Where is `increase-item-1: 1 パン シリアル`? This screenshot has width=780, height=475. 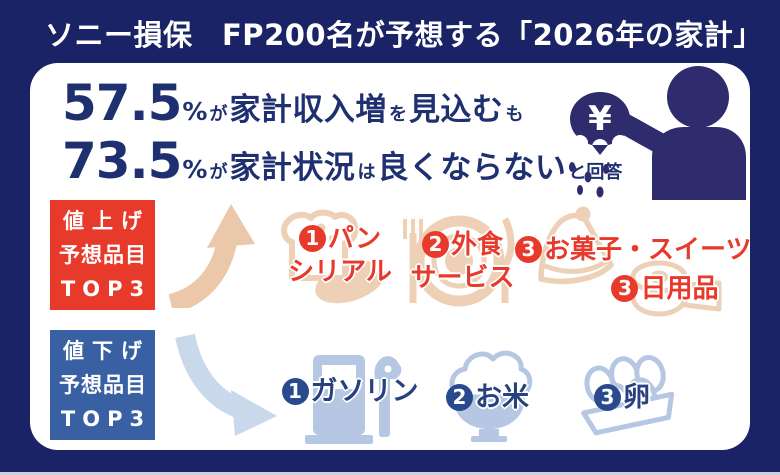
increase-item-1: 1 パン シリアル is located at coordinates (340, 255).